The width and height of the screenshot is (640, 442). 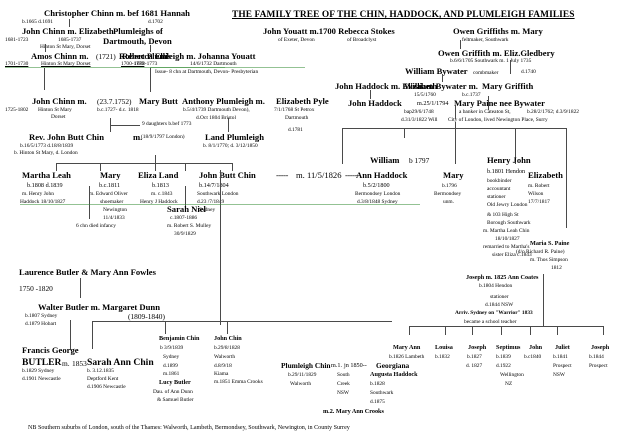 What do you see at coordinates (216, 118) in the screenshot?
I see `anthony-plumleigh-d: d.Oct 1804 Bristol` at bounding box center [216, 118].